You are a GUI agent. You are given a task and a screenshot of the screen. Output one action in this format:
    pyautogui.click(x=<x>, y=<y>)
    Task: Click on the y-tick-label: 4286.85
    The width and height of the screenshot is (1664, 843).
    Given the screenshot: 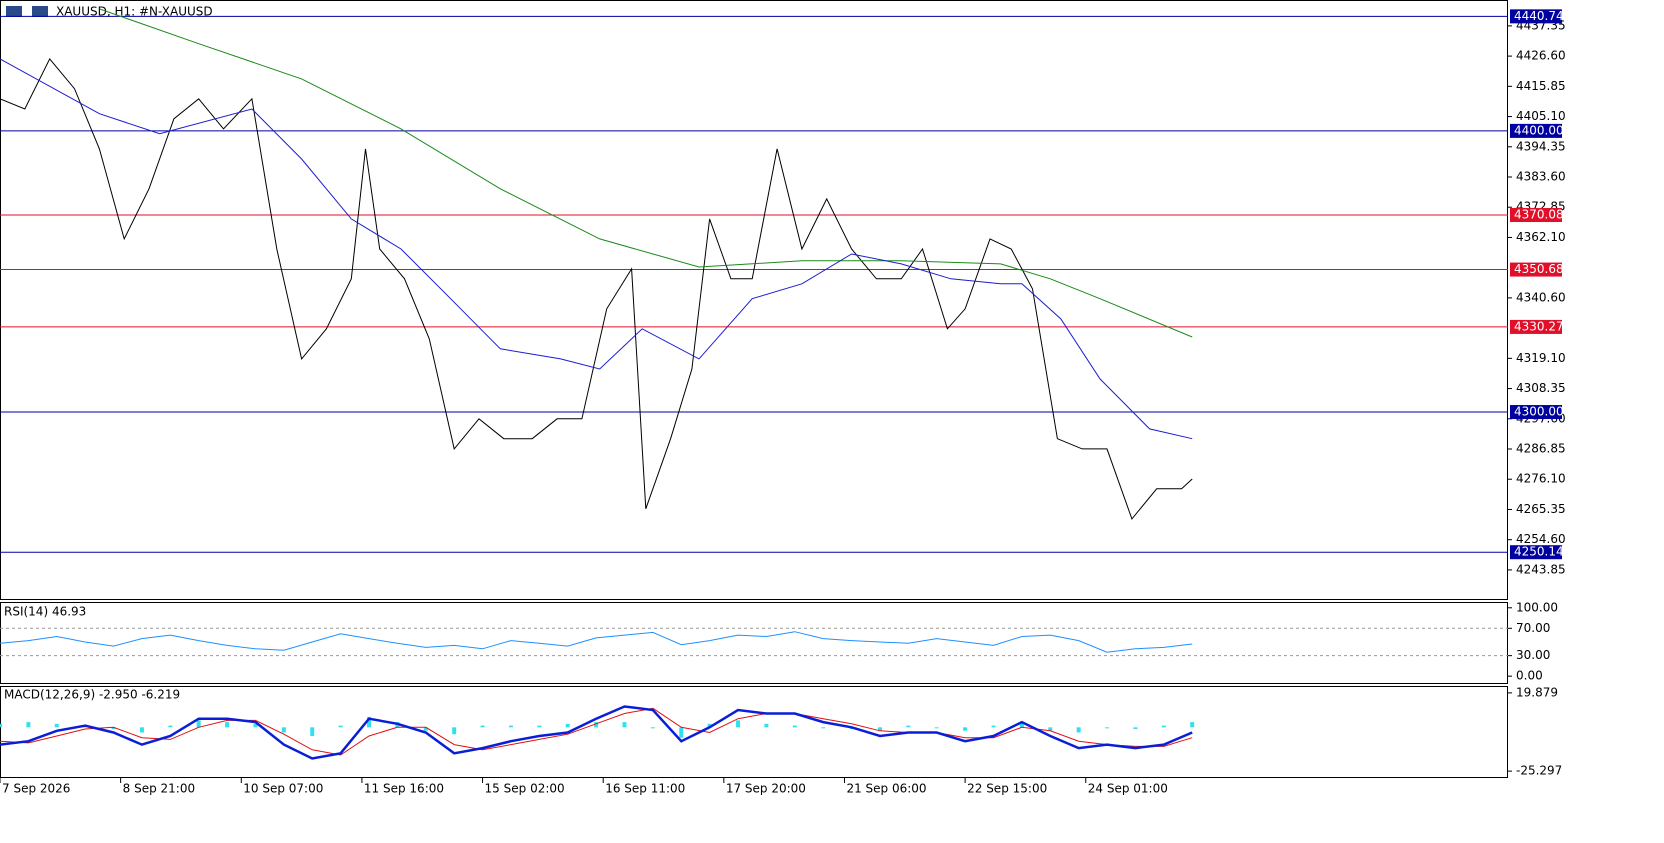 What is the action you would take?
    pyautogui.click(x=1541, y=449)
    